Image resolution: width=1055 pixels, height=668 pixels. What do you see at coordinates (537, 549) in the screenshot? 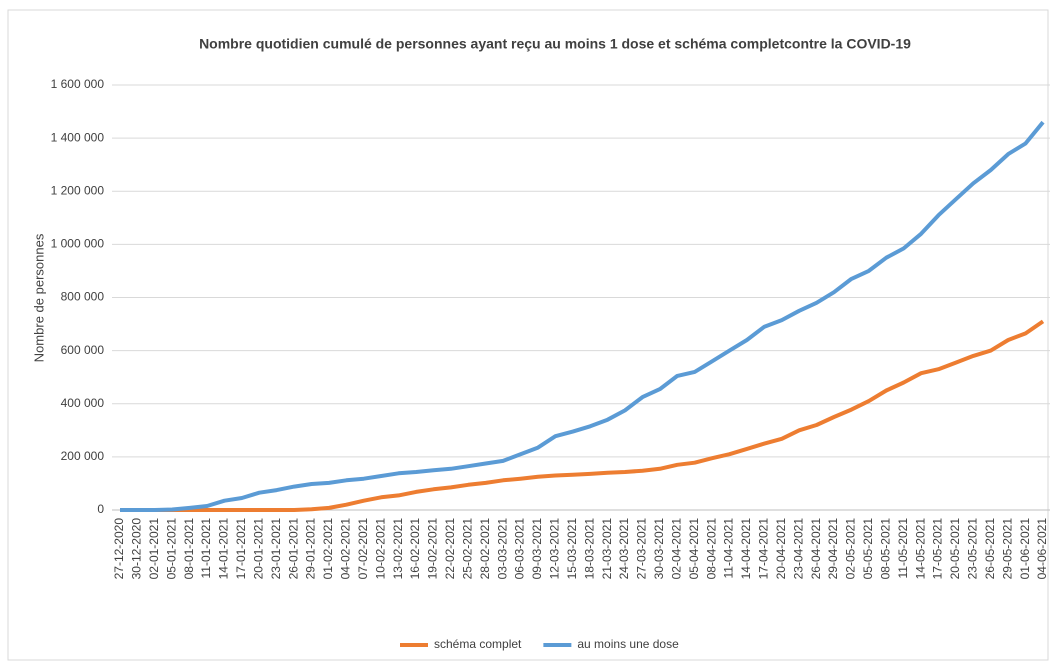
I see `x-tick-label: 09-03-2021` at bounding box center [537, 549].